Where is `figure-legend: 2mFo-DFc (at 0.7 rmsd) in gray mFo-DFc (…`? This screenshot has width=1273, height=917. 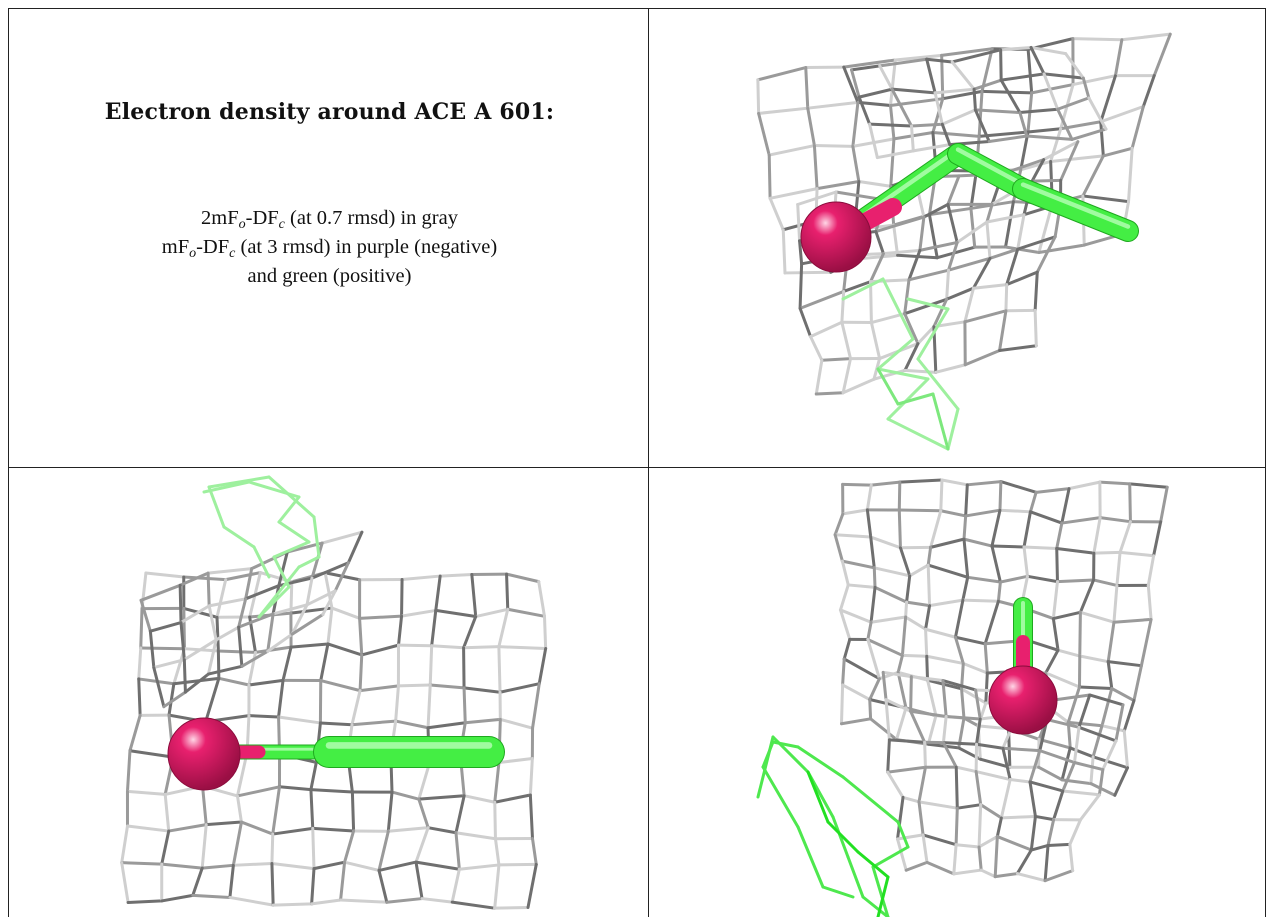
figure-legend: 2mFo-DFc (at 0.7 rmsd) in gray mFo-DFc (… is located at coordinates (329, 247).